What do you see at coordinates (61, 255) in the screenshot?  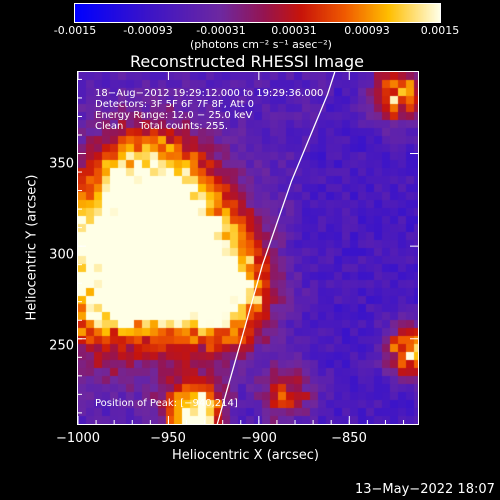 I see `y-tick-label: 300` at bounding box center [61, 255].